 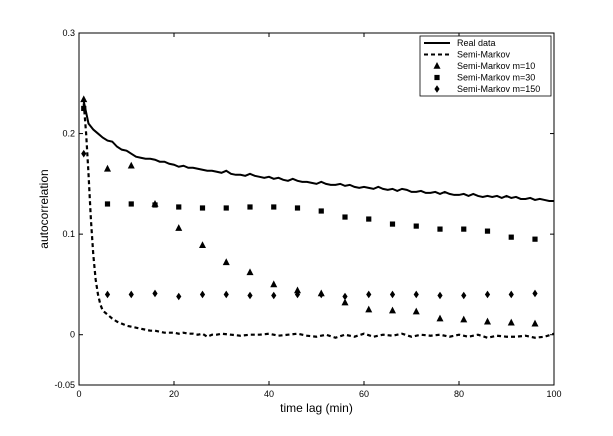 What do you see at coordinates (364, 394) in the screenshot?
I see `x-tick-label: 60` at bounding box center [364, 394].